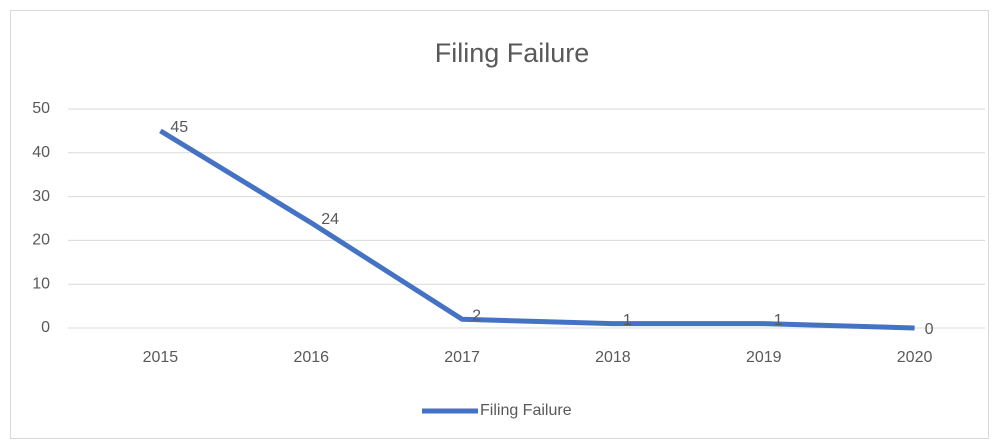 This screenshot has height=446, width=997. Describe the element at coordinates (161, 357) in the screenshot. I see `x-tick-label: 2015` at that location.